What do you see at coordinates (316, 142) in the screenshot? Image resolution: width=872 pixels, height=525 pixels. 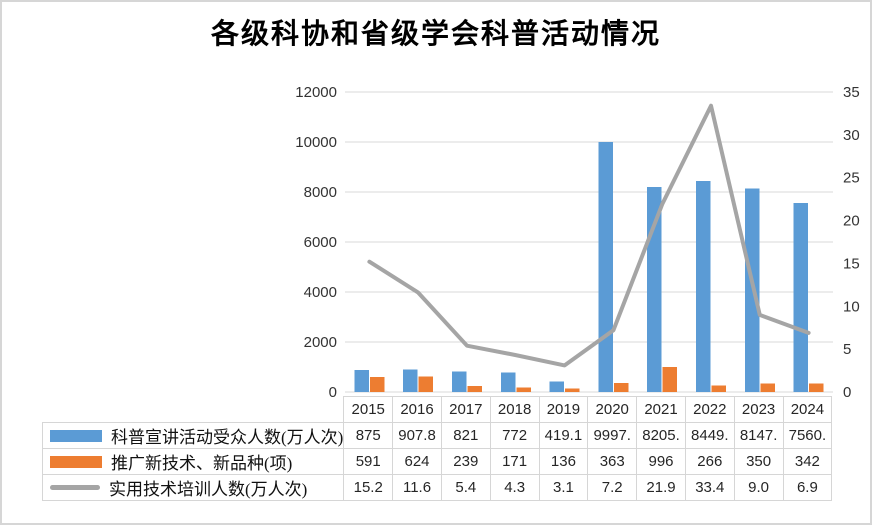 I see `left-axis-tick-label: 10000` at bounding box center [316, 142].